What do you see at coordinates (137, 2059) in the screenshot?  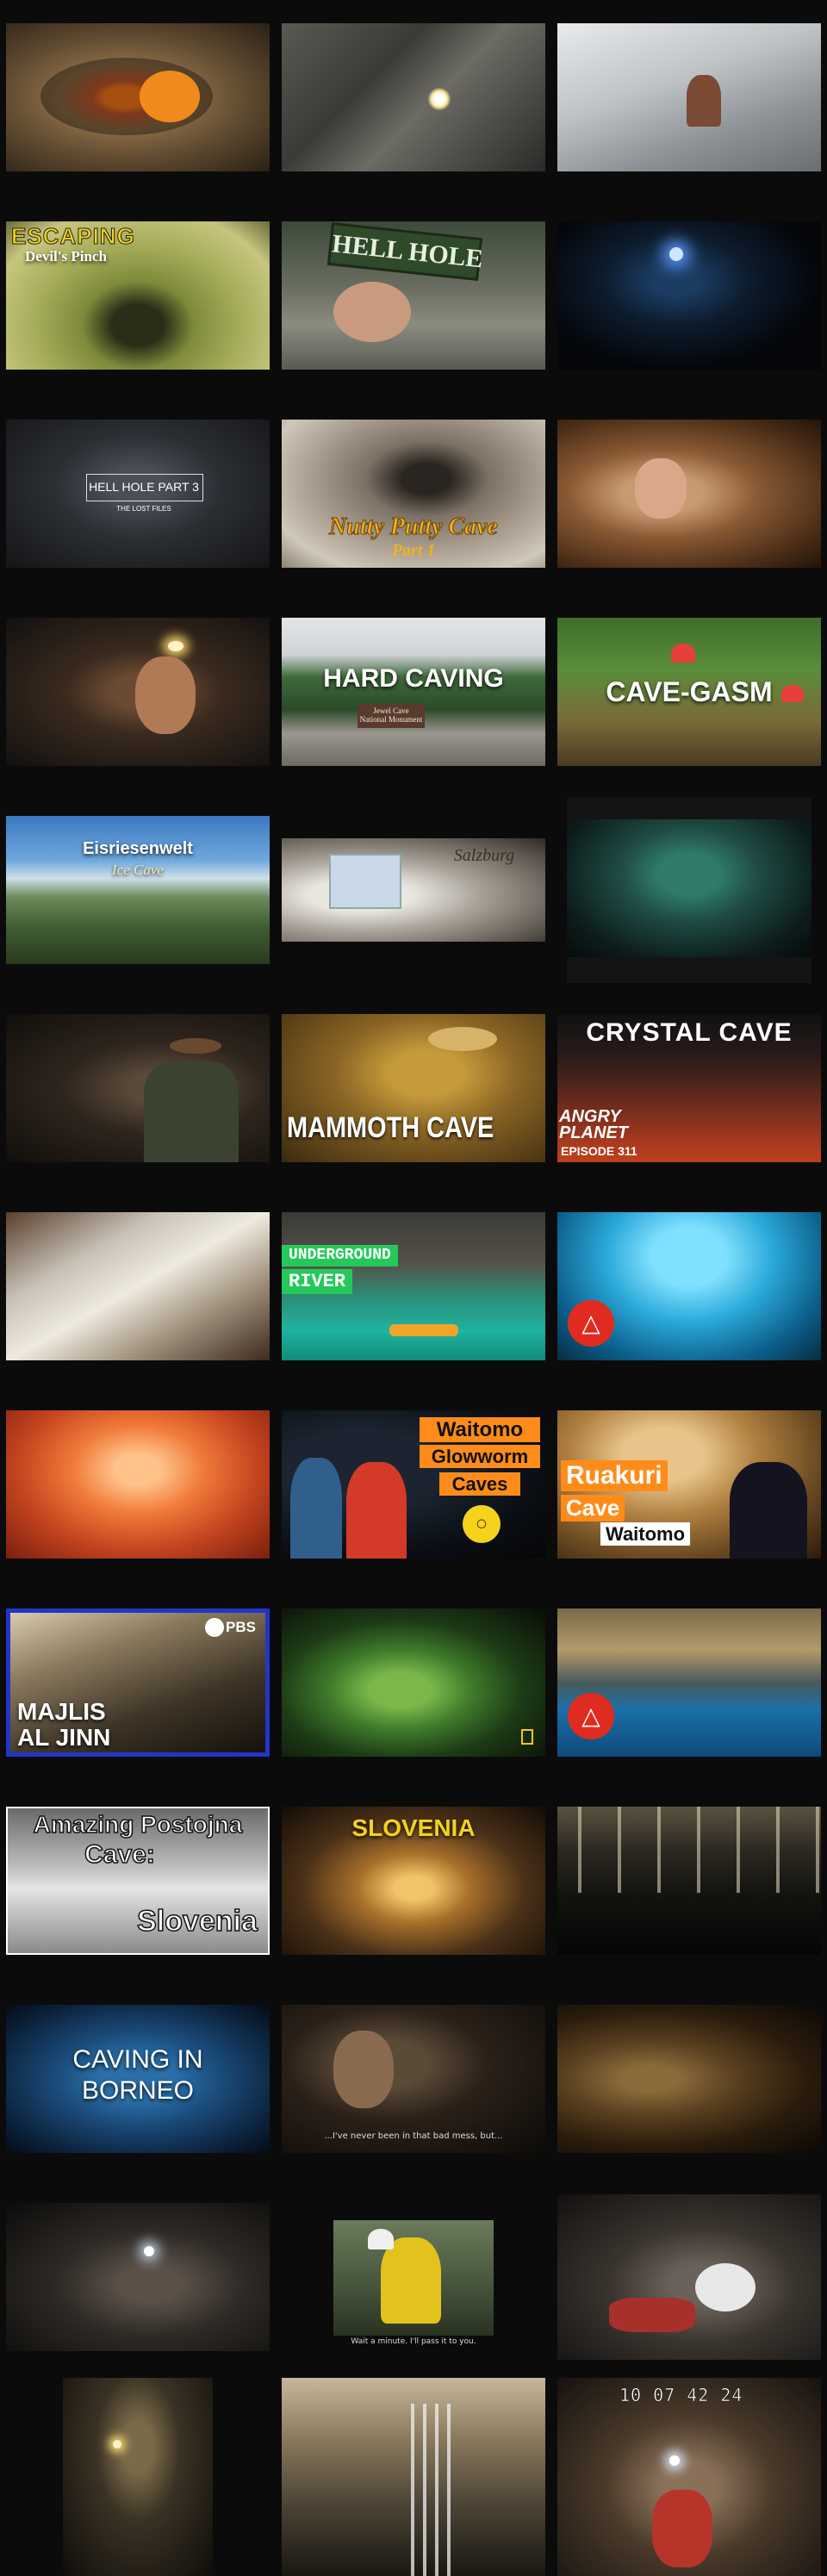 I see `caption-caving-in: CAVING IN` at bounding box center [137, 2059].